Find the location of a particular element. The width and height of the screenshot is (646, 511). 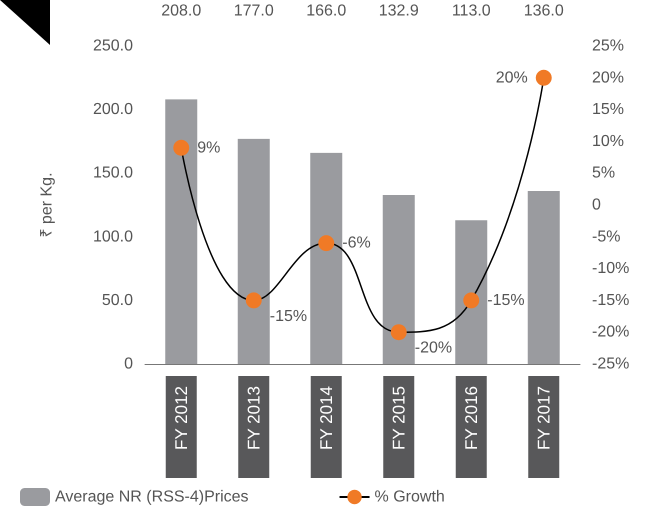

y2-tick-label: -10% is located at coordinates (611, 269).